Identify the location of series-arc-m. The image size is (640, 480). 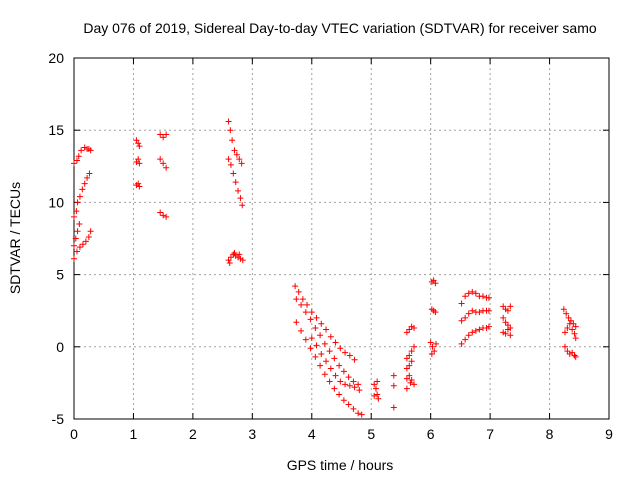
(235, 258).